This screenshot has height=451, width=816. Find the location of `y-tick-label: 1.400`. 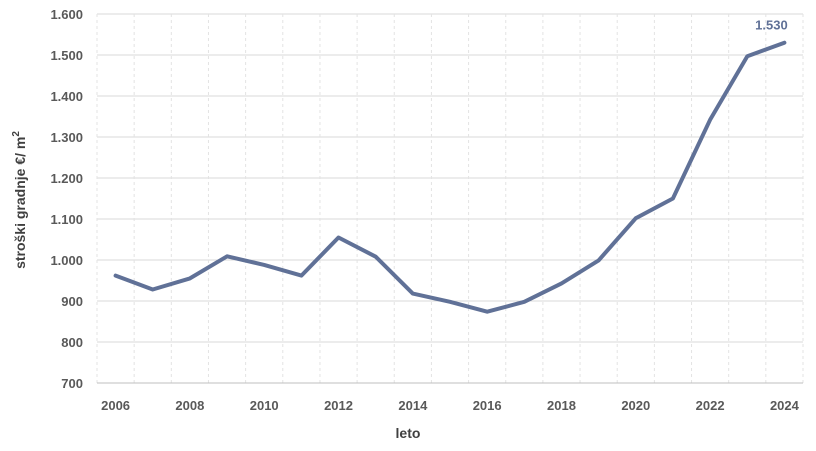

y-tick-label: 1.400 is located at coordinates (66, 96).